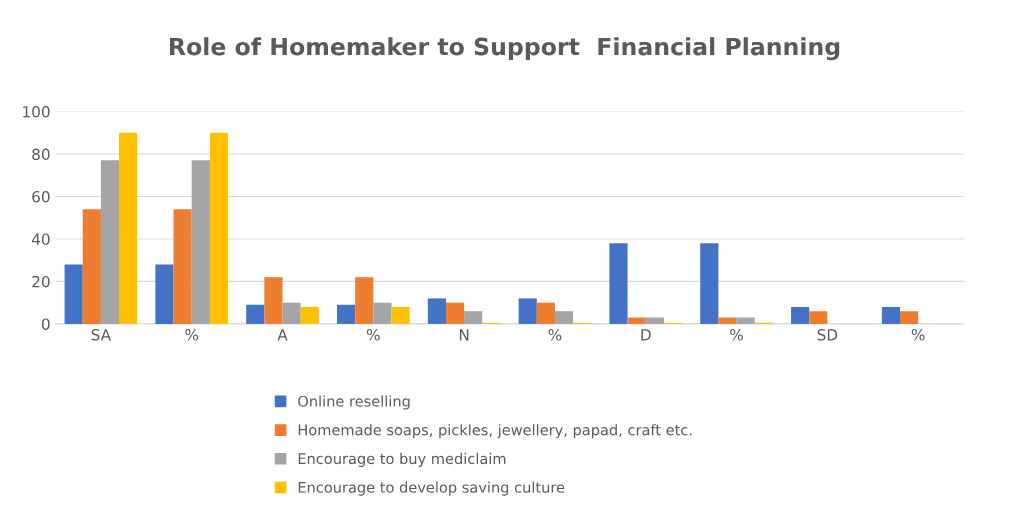 The image size is (1009, 531). What do you see at coordinates (431, 488) in the screenshot?
I see `legend-label: Encourage to develop saving culture` at bounding box center [431, 488].